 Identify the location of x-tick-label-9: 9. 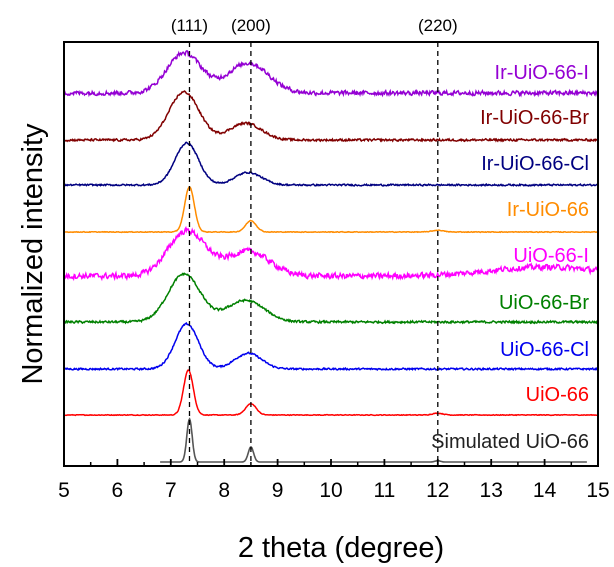
(278, 490).